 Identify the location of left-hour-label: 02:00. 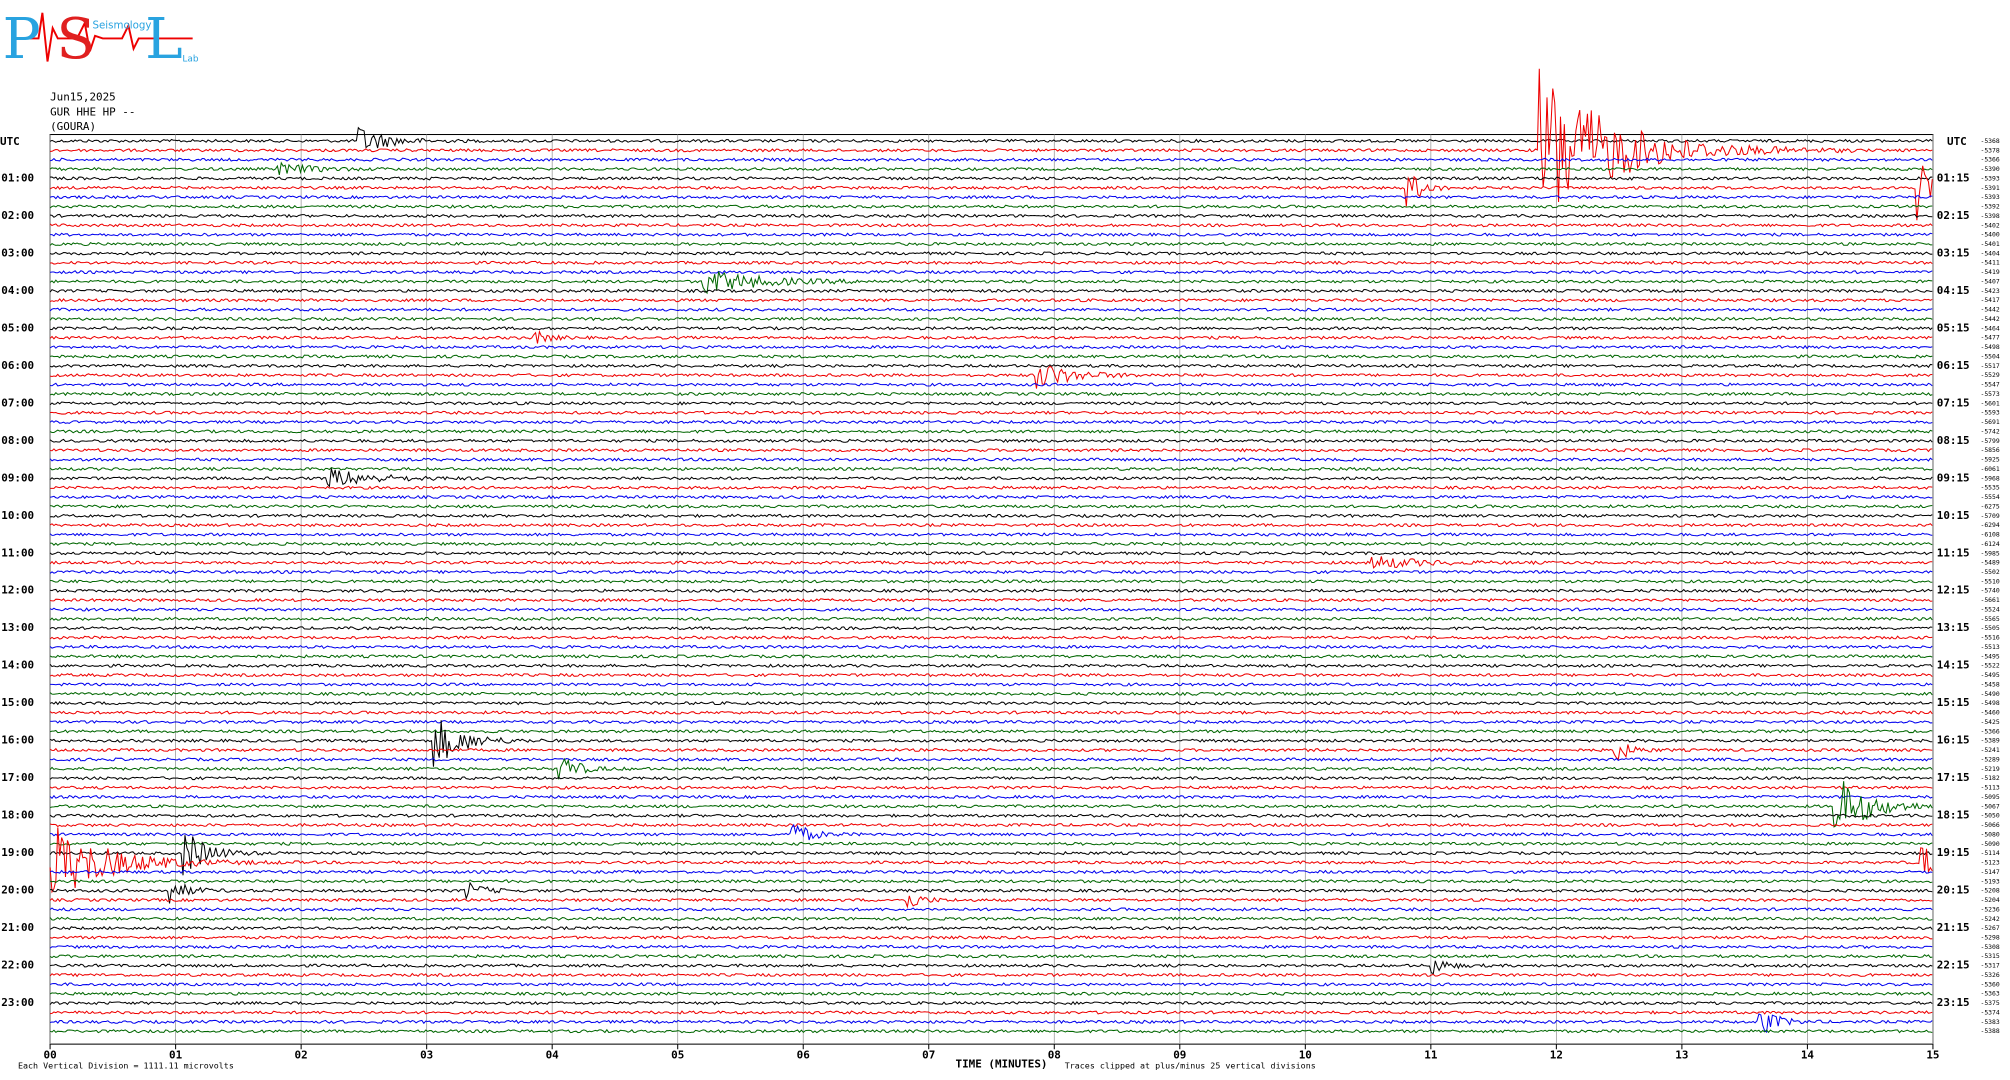
(17, 215).